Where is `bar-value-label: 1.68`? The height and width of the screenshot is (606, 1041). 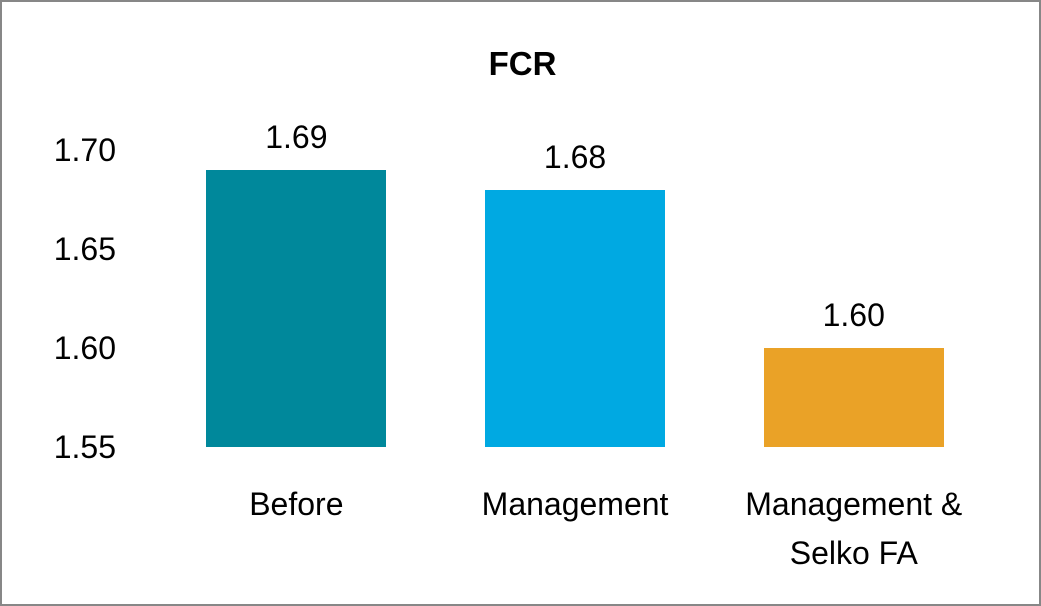
bar-value-label: 1.68 is located at coordinates (575, 156).